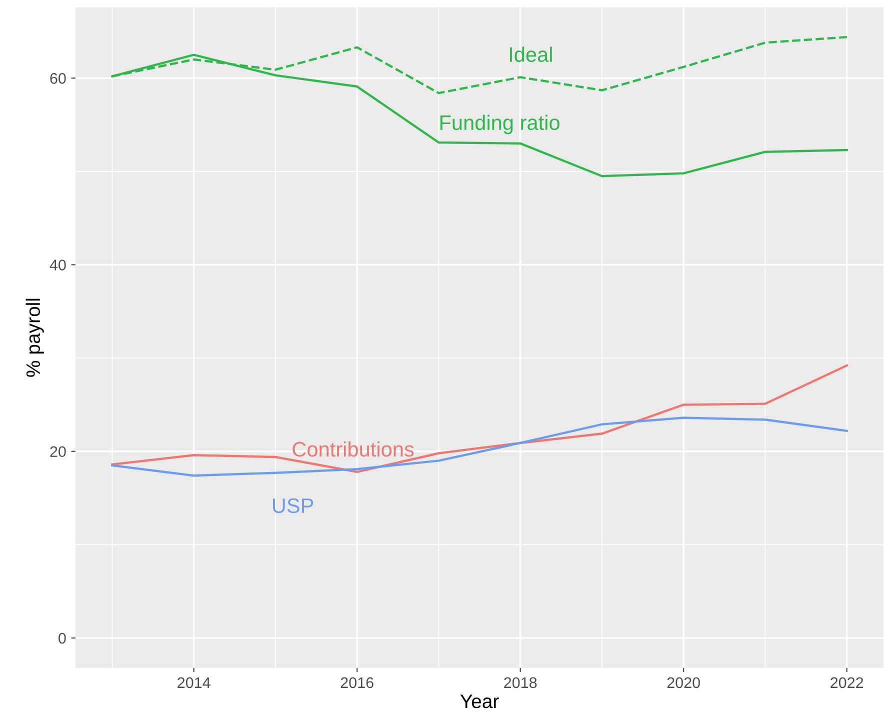  Describe the element at coordinates (62, 638) in the screenshot. I see `y-tick-label: 0` at that location.